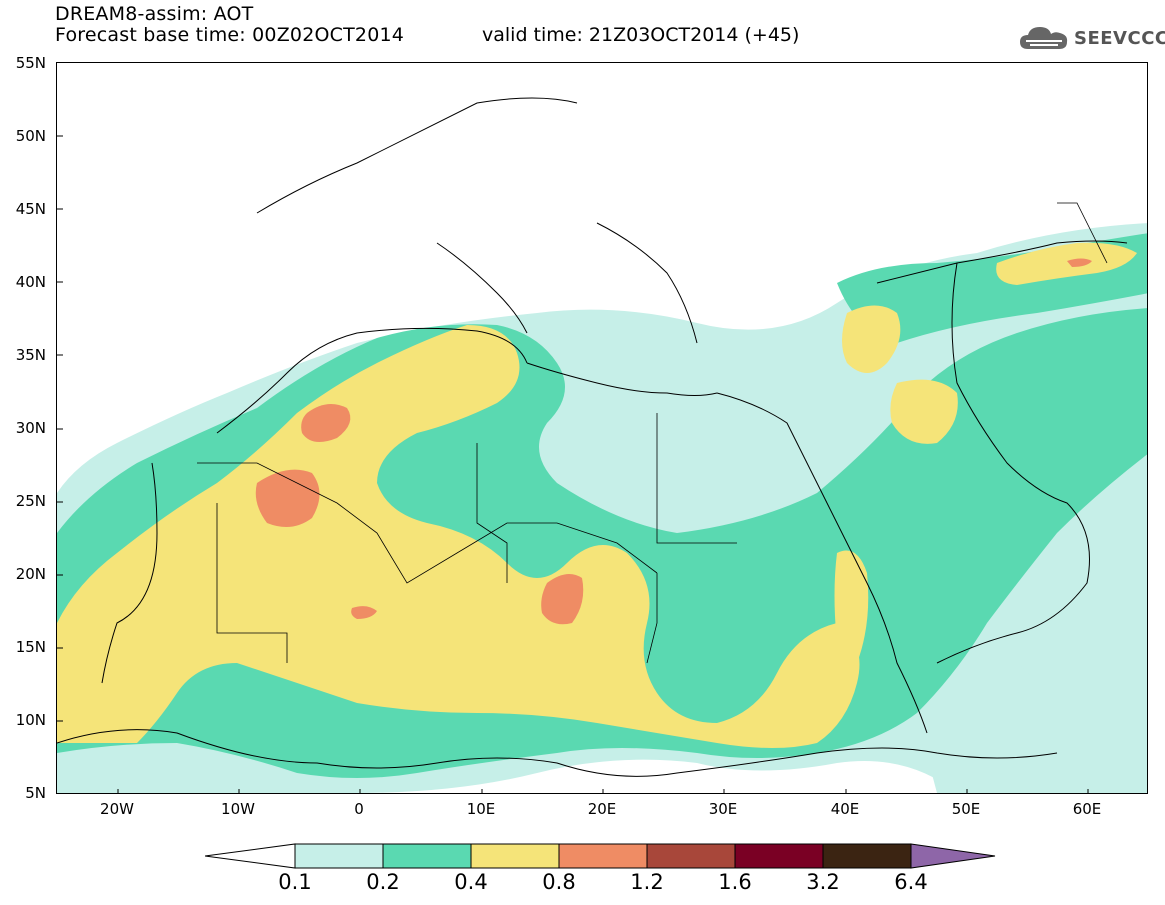 The width and height of the screenshot is (1165, 905). I want to click on lon-label: 50E, so click(966, 809).